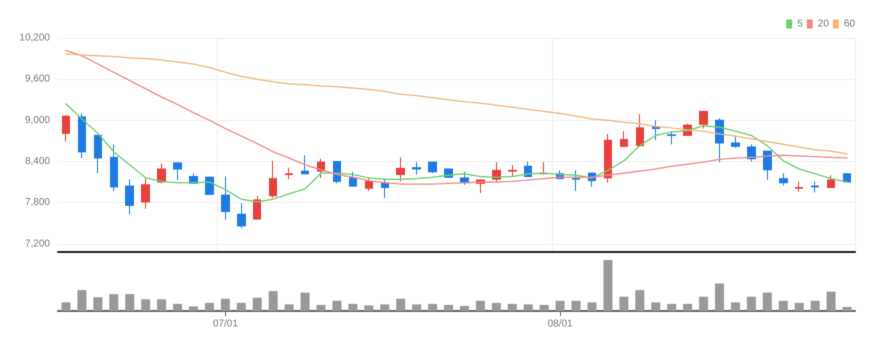 This screenshot has width=890, height=350. I want to click on y-tick-label: 9,600, so click(37, 79).